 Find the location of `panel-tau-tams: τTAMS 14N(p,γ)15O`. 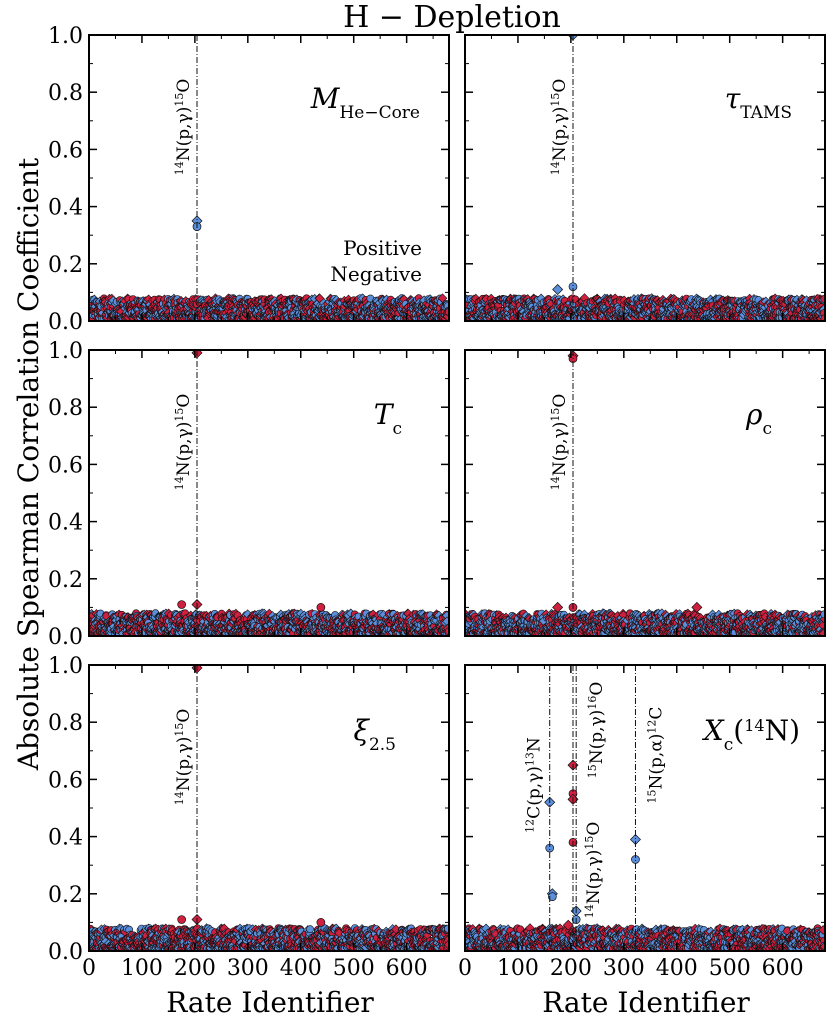

panel-tau-tams: τTAMS 14N(p,γ)15O is located at coordinates (645, 178).